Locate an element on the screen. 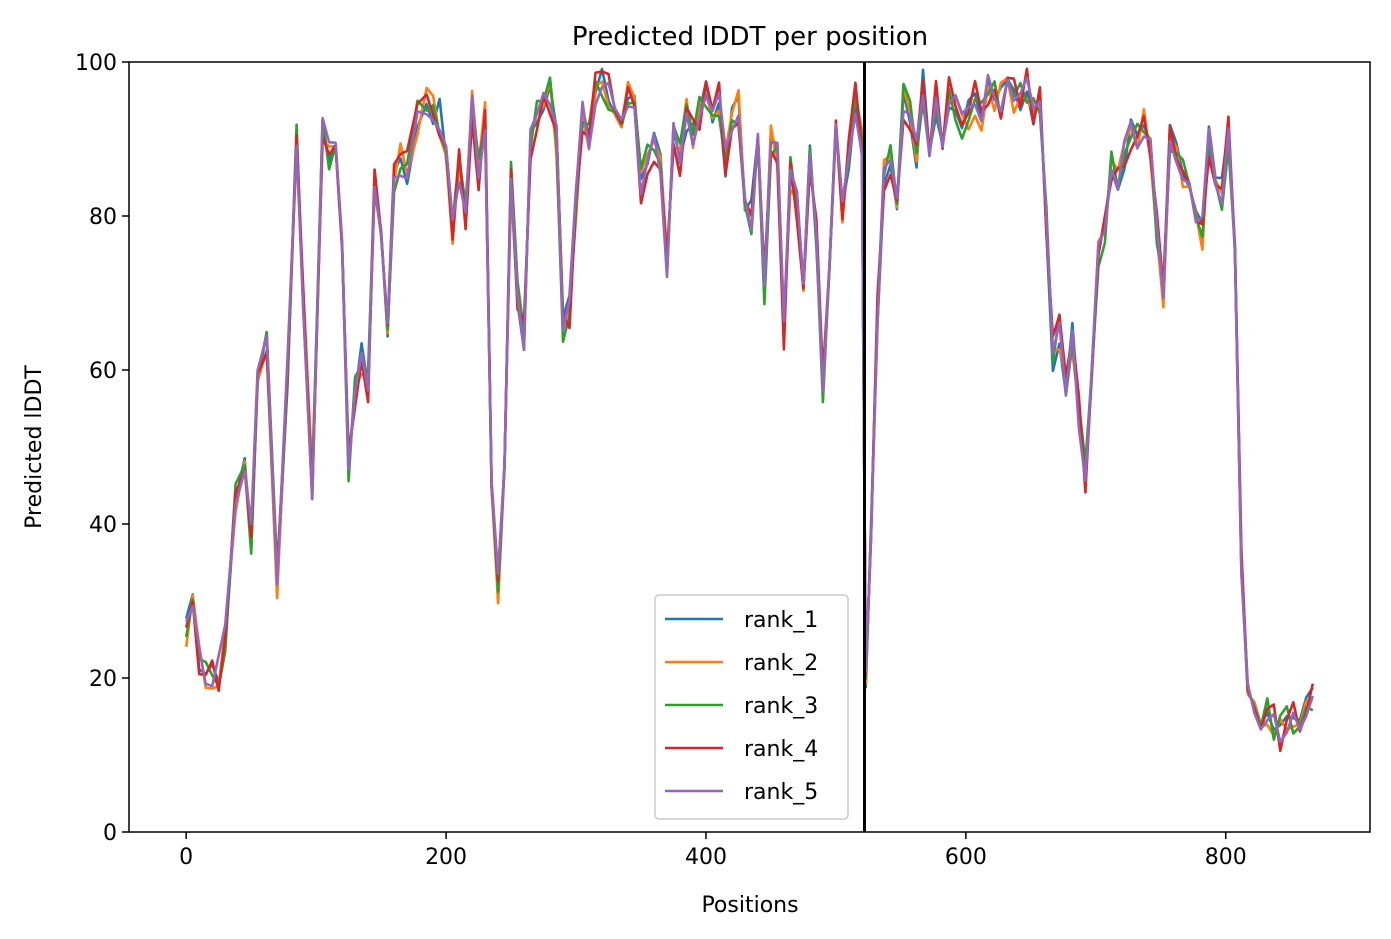  x-tick-label: 600 is located at coordinates (966, 857).